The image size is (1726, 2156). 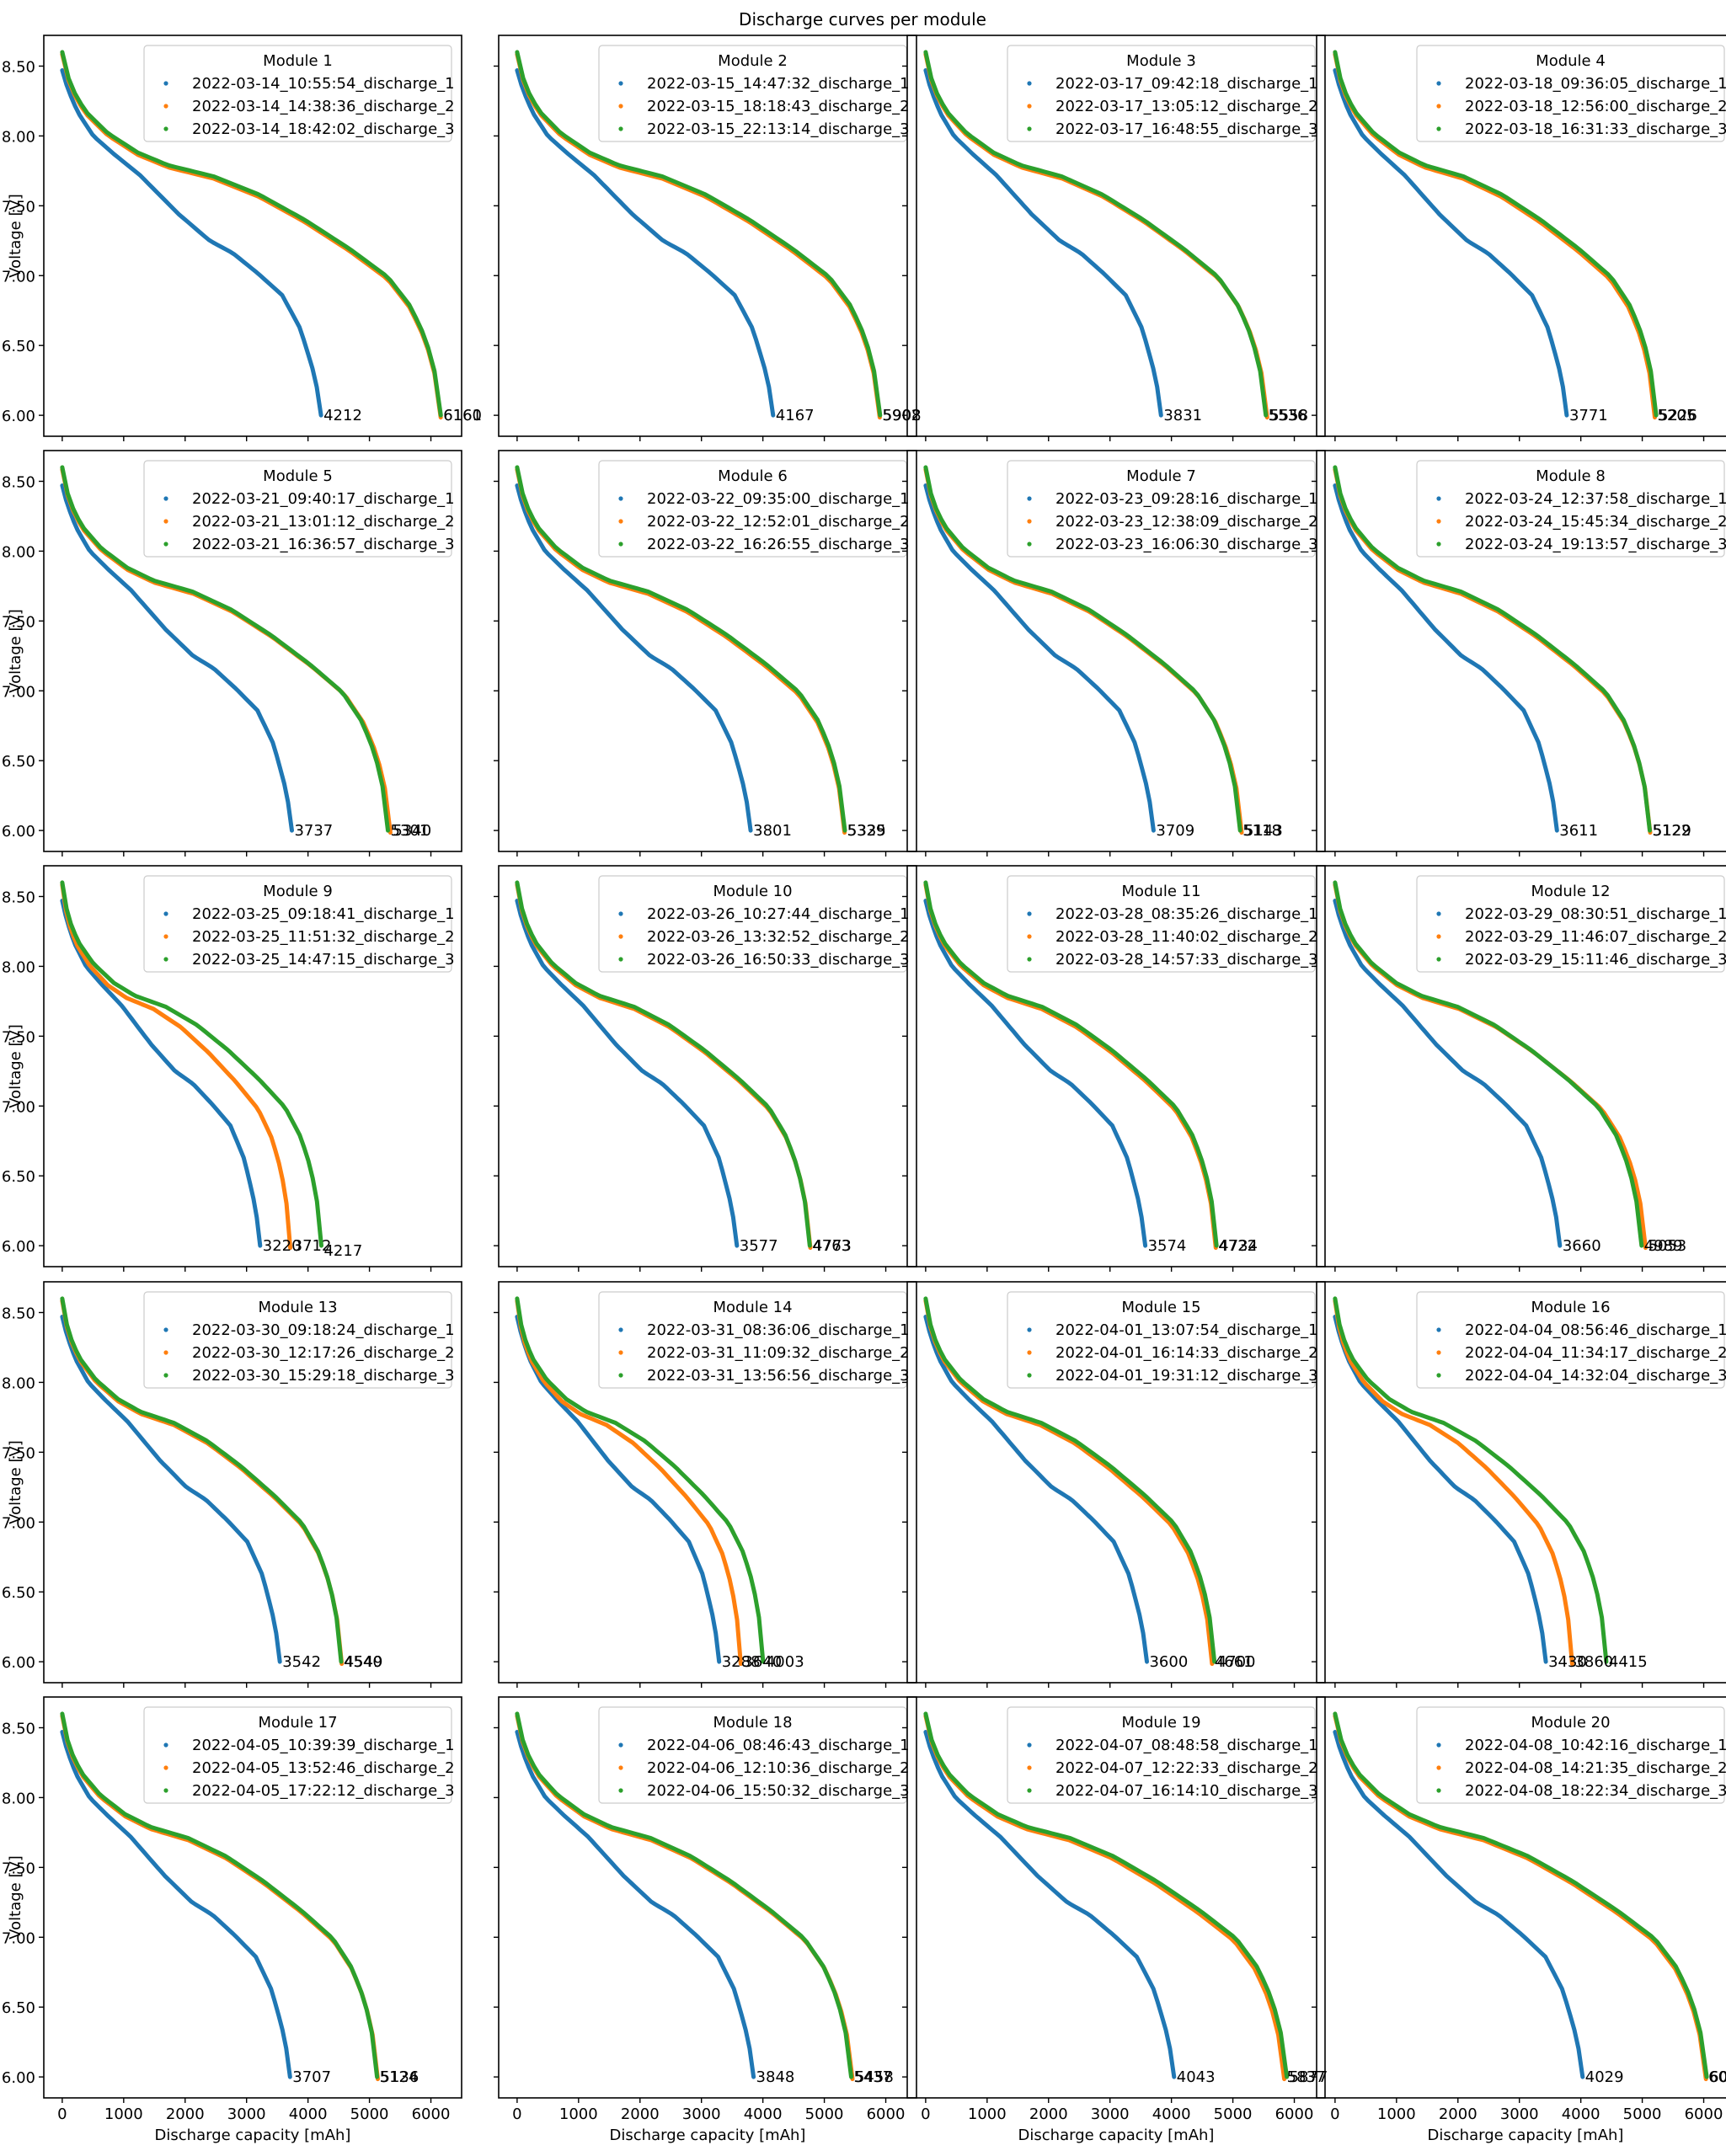 What do you see at coordinates (16, 651) in the screenshot?
I see `y-axis-label: Voltage [V]` at bounding box center [16, 651].